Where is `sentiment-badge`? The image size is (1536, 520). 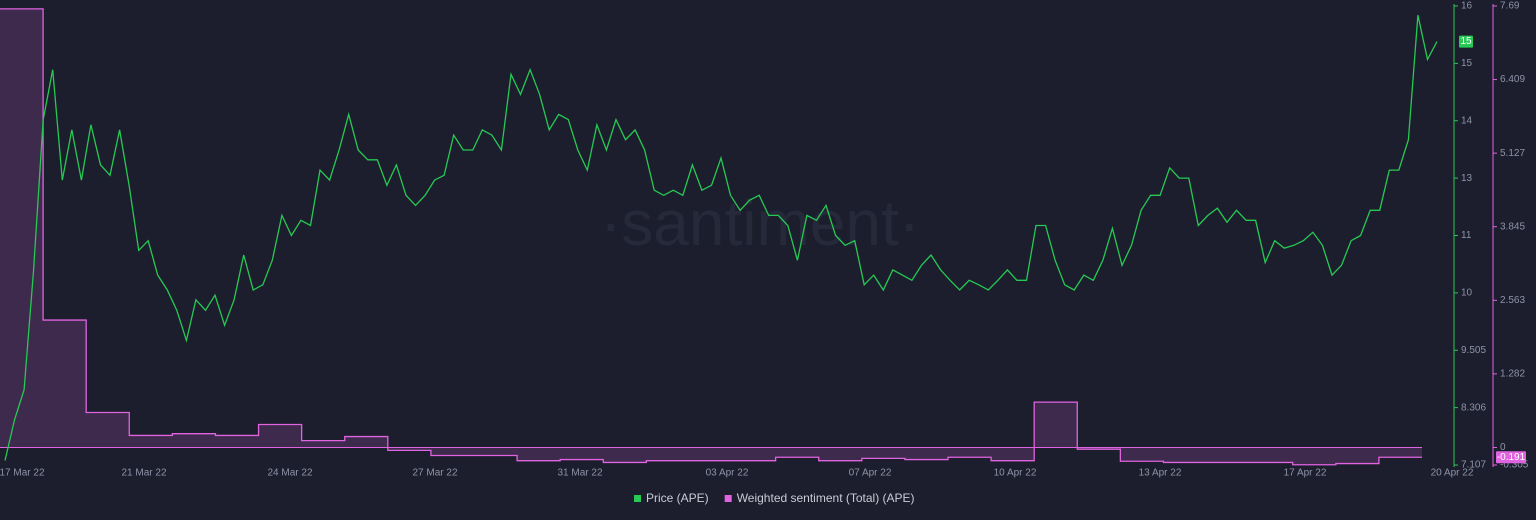
sentiment-badge is located at coordinates (1511, 457).